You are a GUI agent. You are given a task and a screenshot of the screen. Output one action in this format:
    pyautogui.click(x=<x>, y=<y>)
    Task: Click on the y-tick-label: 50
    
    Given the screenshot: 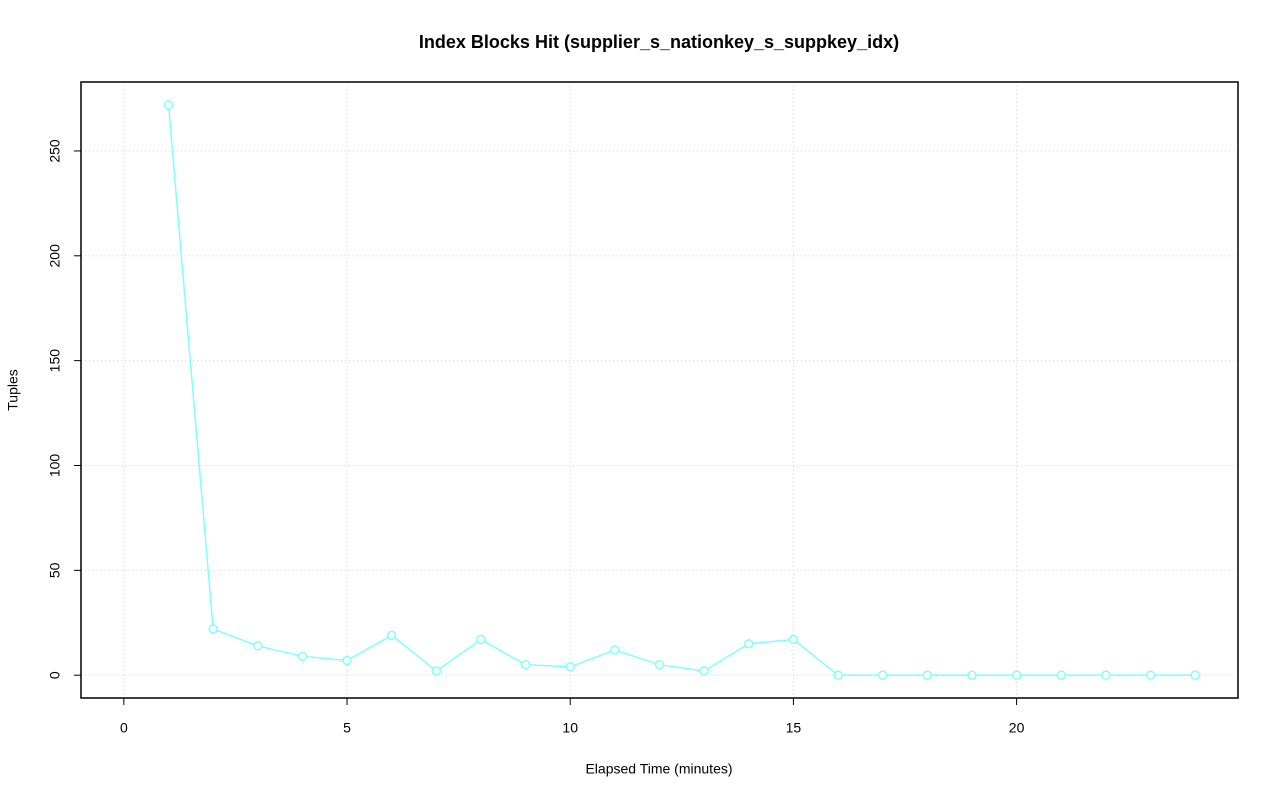 What is the action you would take?
    pyautogui.click(x=55, y=570)
    